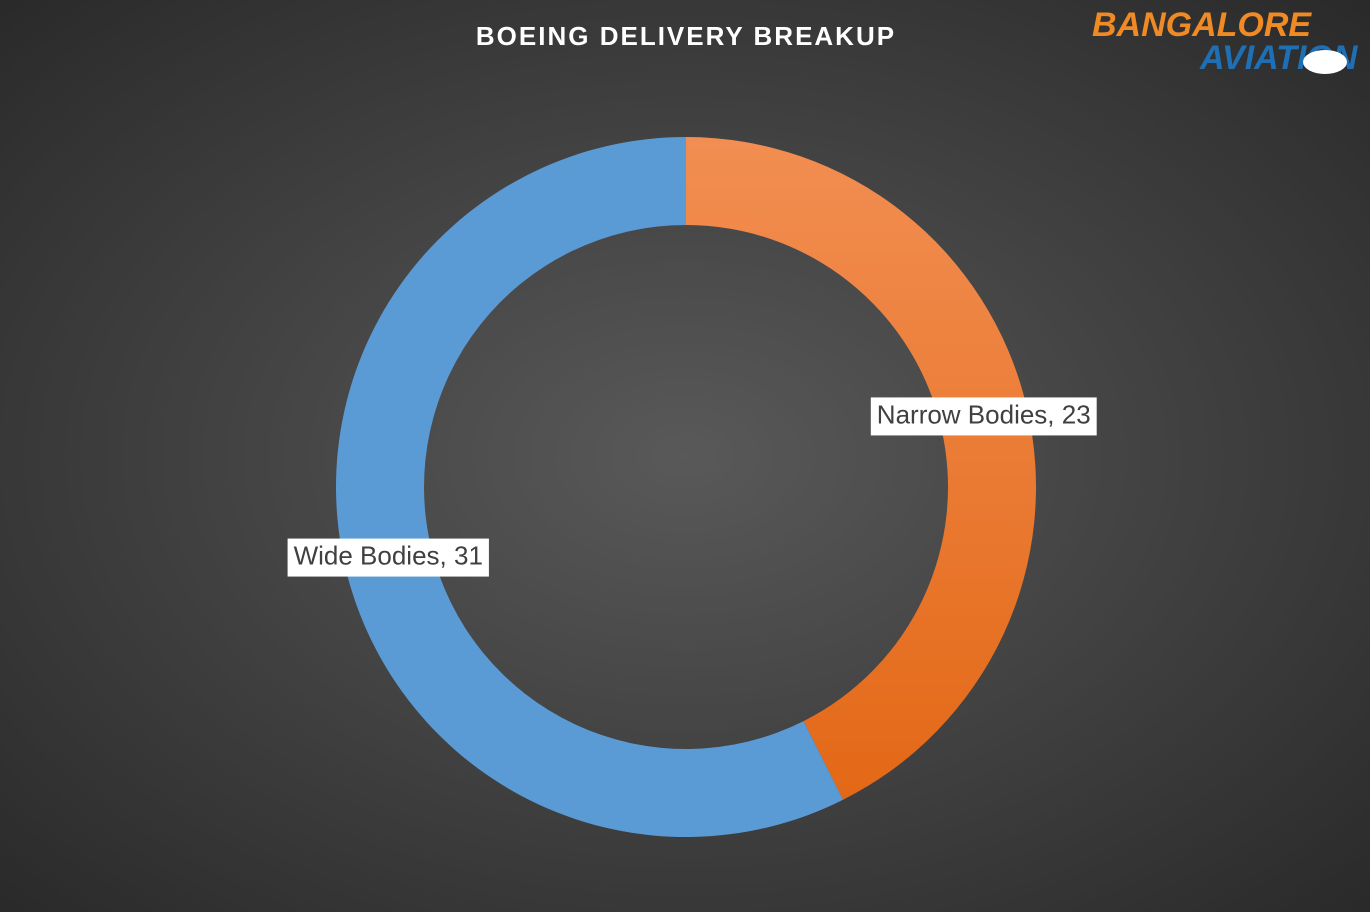  What do you see at coordinates (1202, 25) in the screenshot?
I see `logo-line-1: BANGALORE` at bounding box center [1202, 25].